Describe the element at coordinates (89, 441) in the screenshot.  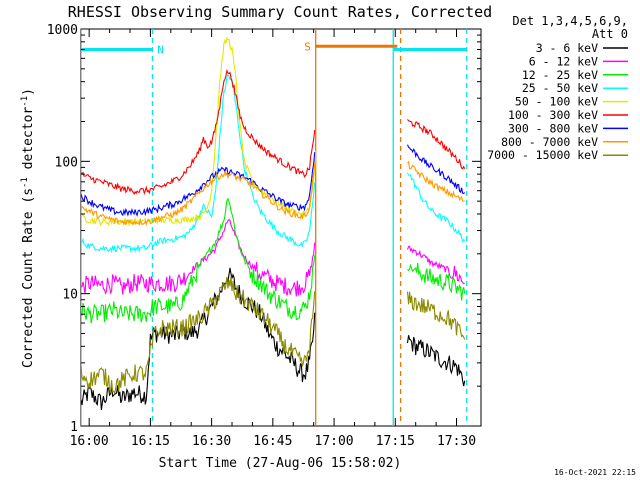
I see `x-tick-label: 16:00` at that location.